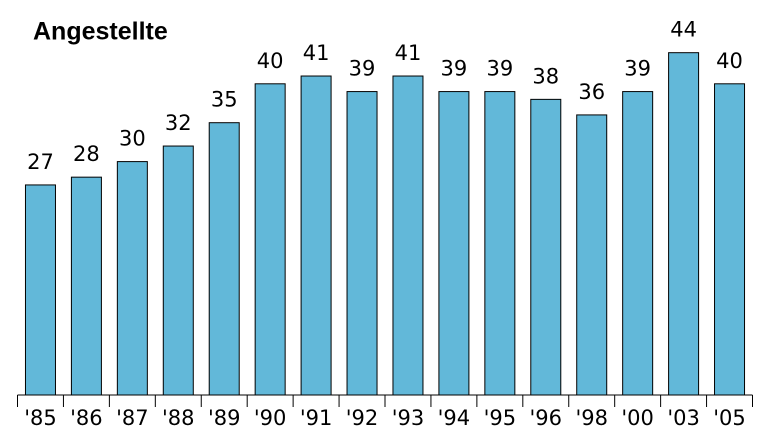 The width and height of the screenshot is (762, 435). Describe the element at coordinates (545, 76) in the screenshot. I see `value-label: 38` at that location.